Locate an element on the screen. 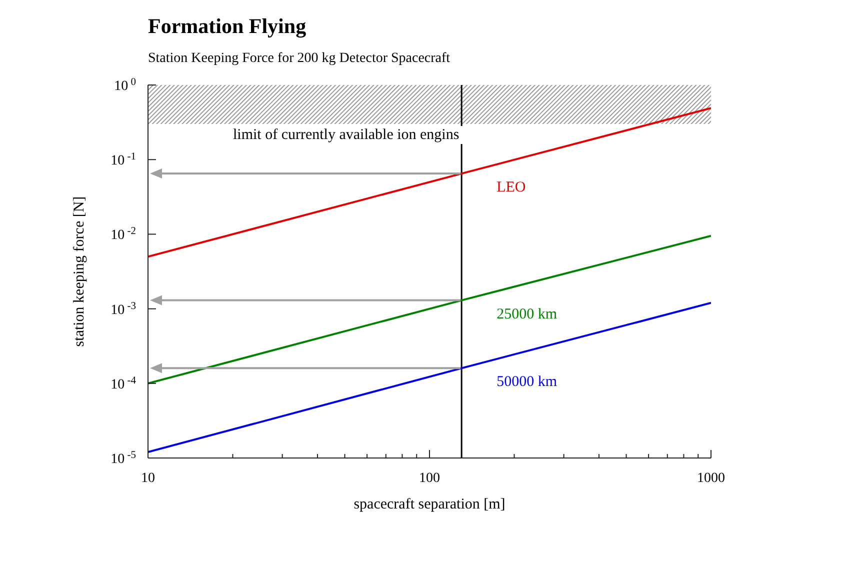 The image size is (847, 569). series-label: 25000 km is located at coordinates (527, 314).